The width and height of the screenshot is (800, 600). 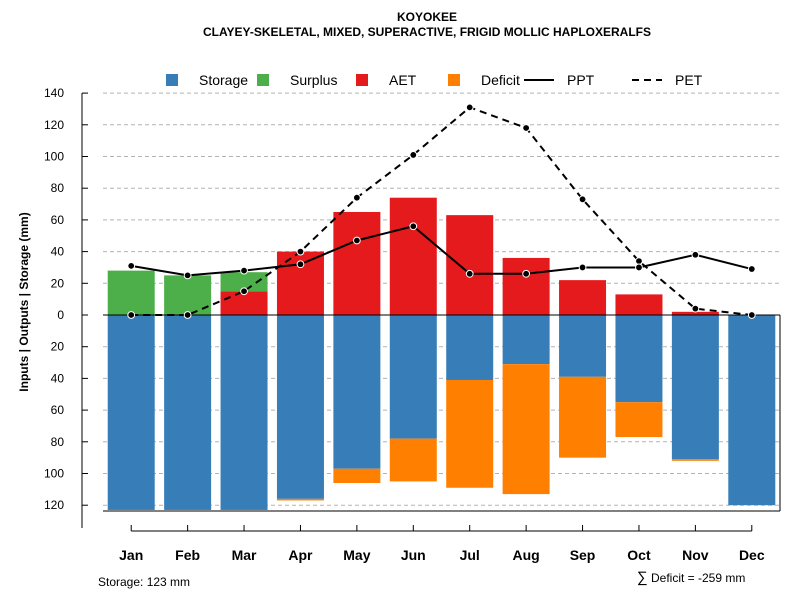 What do you see at coordinates (582, 267) in the screenshot?
I see `point-ppt-sep` at bounding box center [582, 267].